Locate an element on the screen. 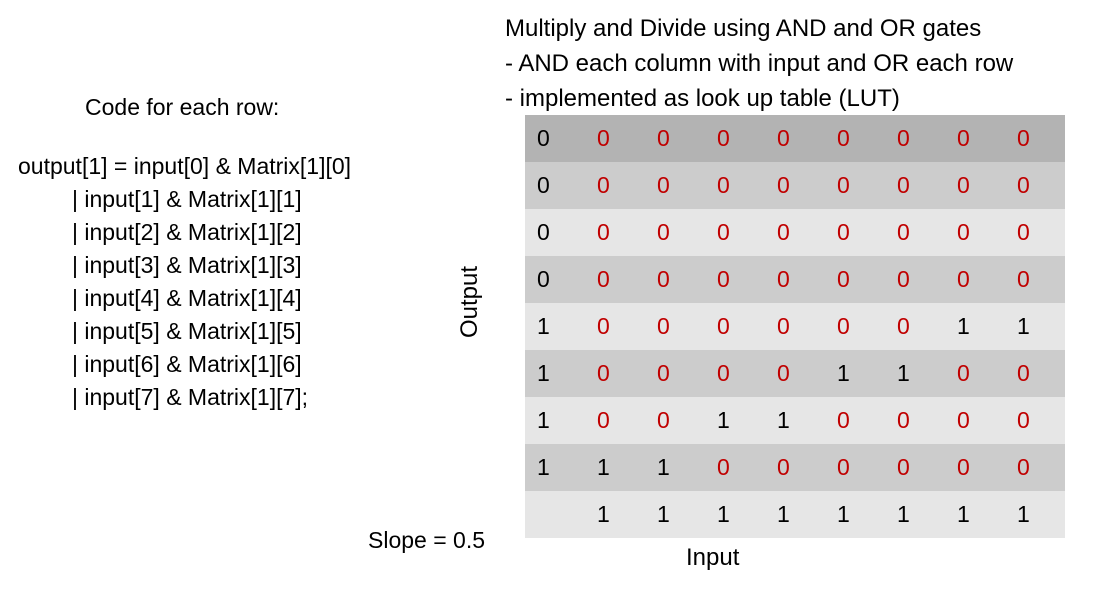 The width and height of the screenshot is (1117, 596). code-title: Code for each row: is located at coordinates (182, 107).